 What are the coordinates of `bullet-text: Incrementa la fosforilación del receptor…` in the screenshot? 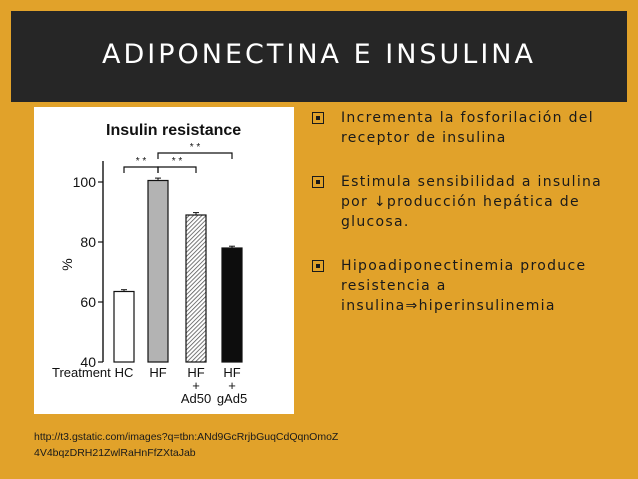 It's located at (467, 128).